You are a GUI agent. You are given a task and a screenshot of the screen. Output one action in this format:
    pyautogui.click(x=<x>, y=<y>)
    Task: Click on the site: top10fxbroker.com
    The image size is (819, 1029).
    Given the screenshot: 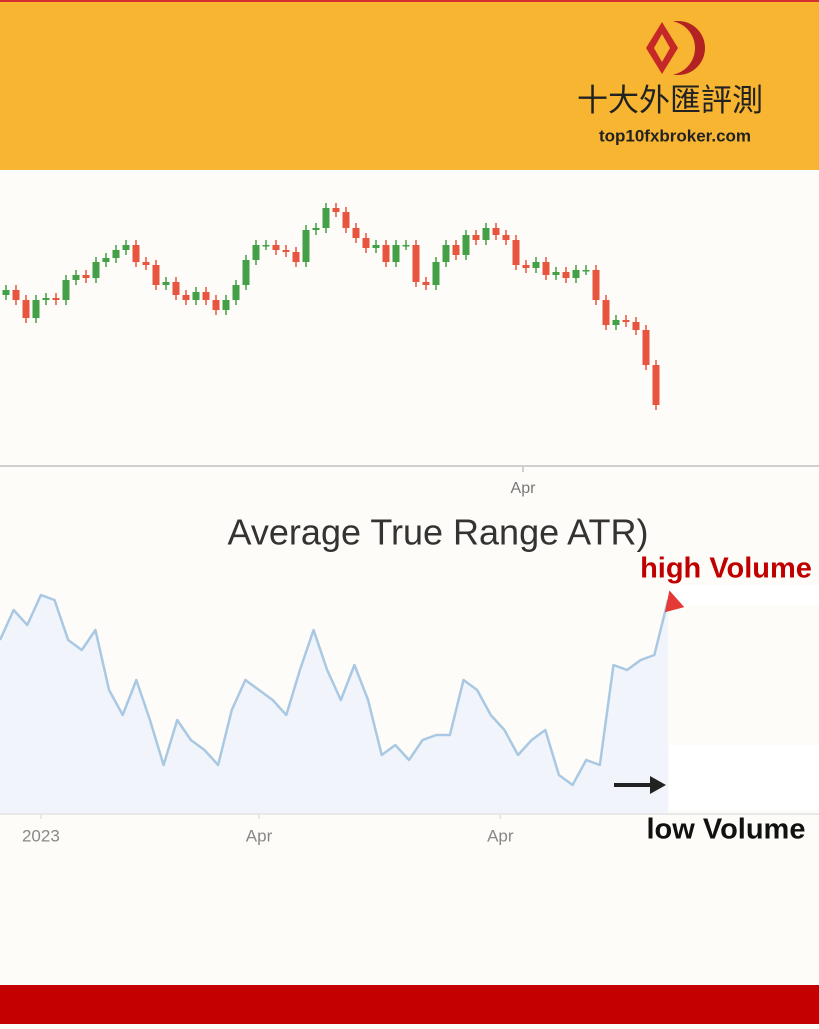 What is the action you would take?
    pyautogui.click(x=675, y=135)
    